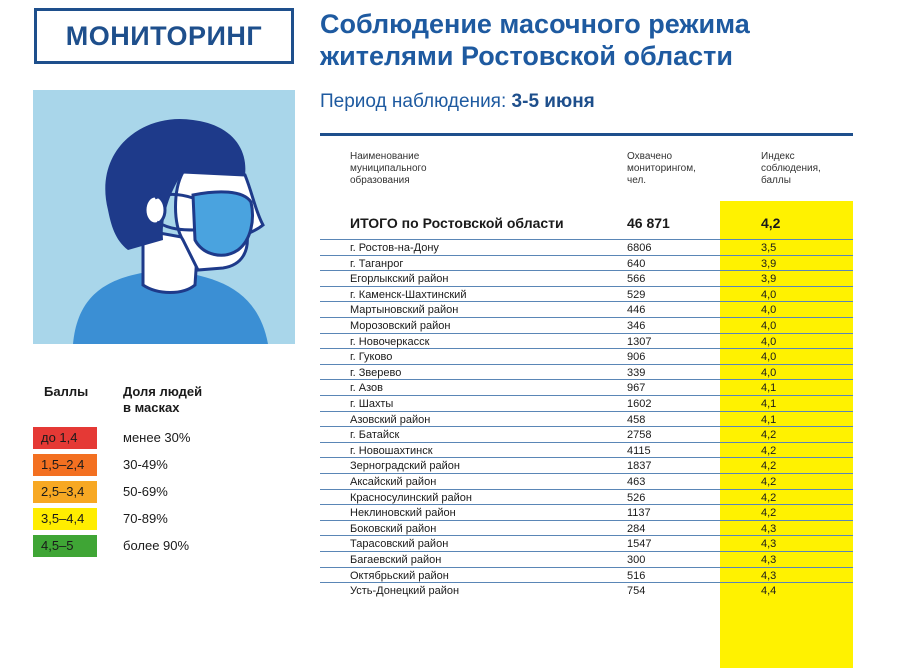 This screenshot has height=668, width=900. What do you see at coordinates (586, 262) in the screenshot?
I see `table-row: г. Таганрог 640 3,9` at bounding box center [586, 262].